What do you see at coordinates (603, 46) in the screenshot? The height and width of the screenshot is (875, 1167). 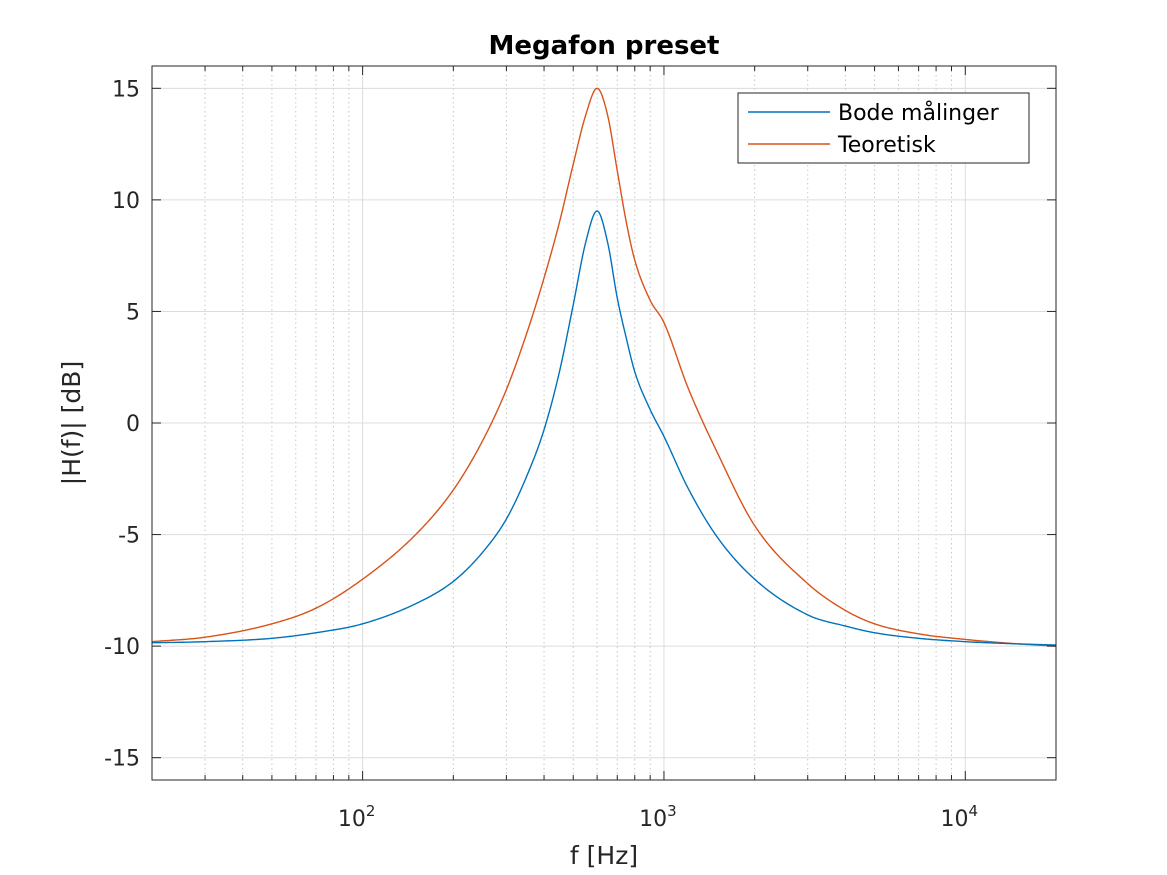 I see `chart-title: Megafon preset` at bounding box center [603, 46].